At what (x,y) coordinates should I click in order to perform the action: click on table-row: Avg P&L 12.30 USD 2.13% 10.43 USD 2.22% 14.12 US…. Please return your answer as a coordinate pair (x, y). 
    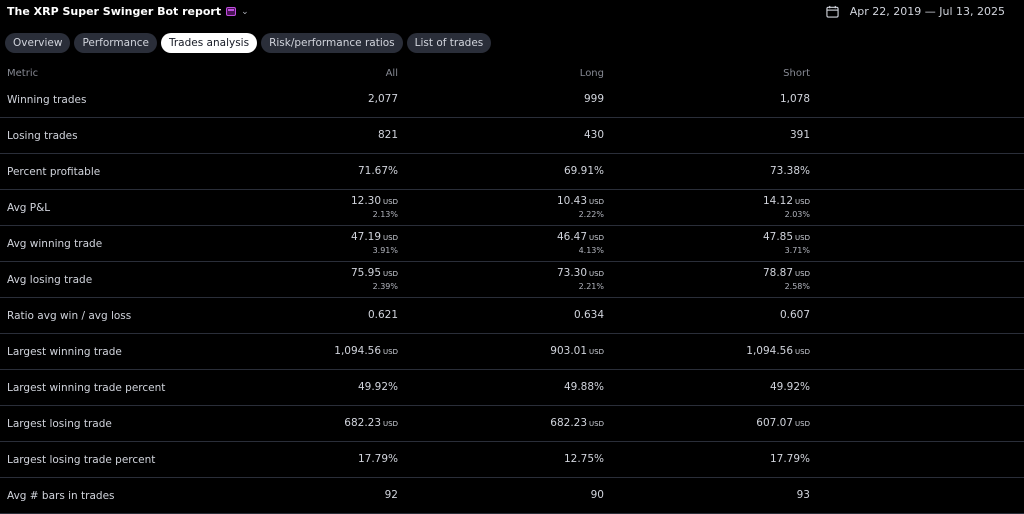
    Looking at the image, I should click on (512, 208).